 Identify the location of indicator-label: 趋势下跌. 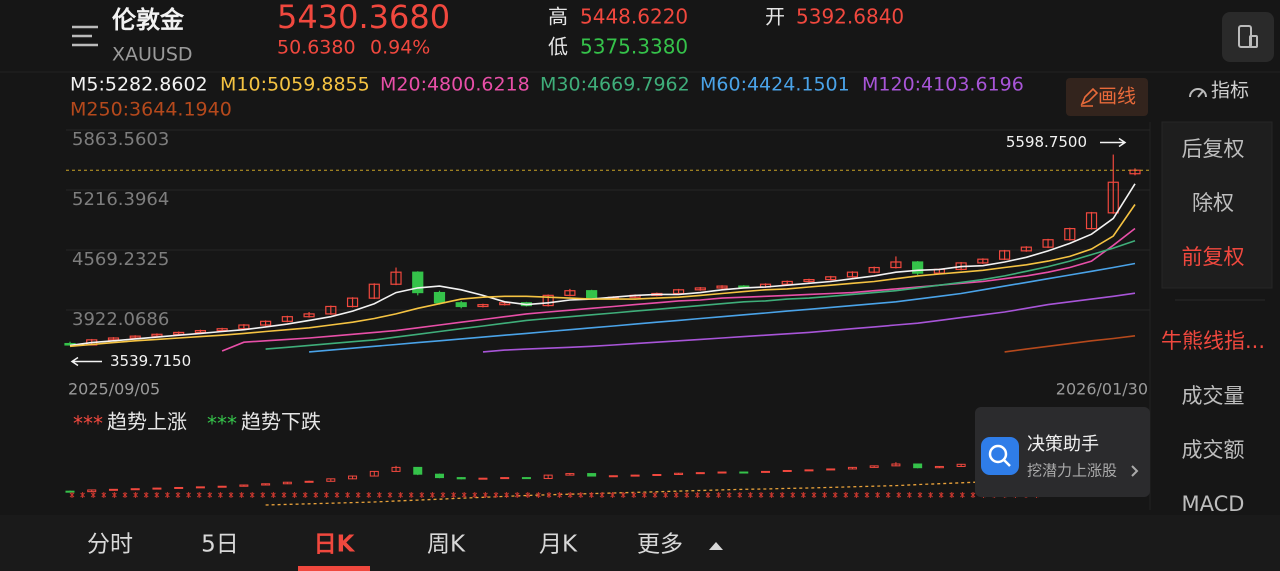
(281, 422).